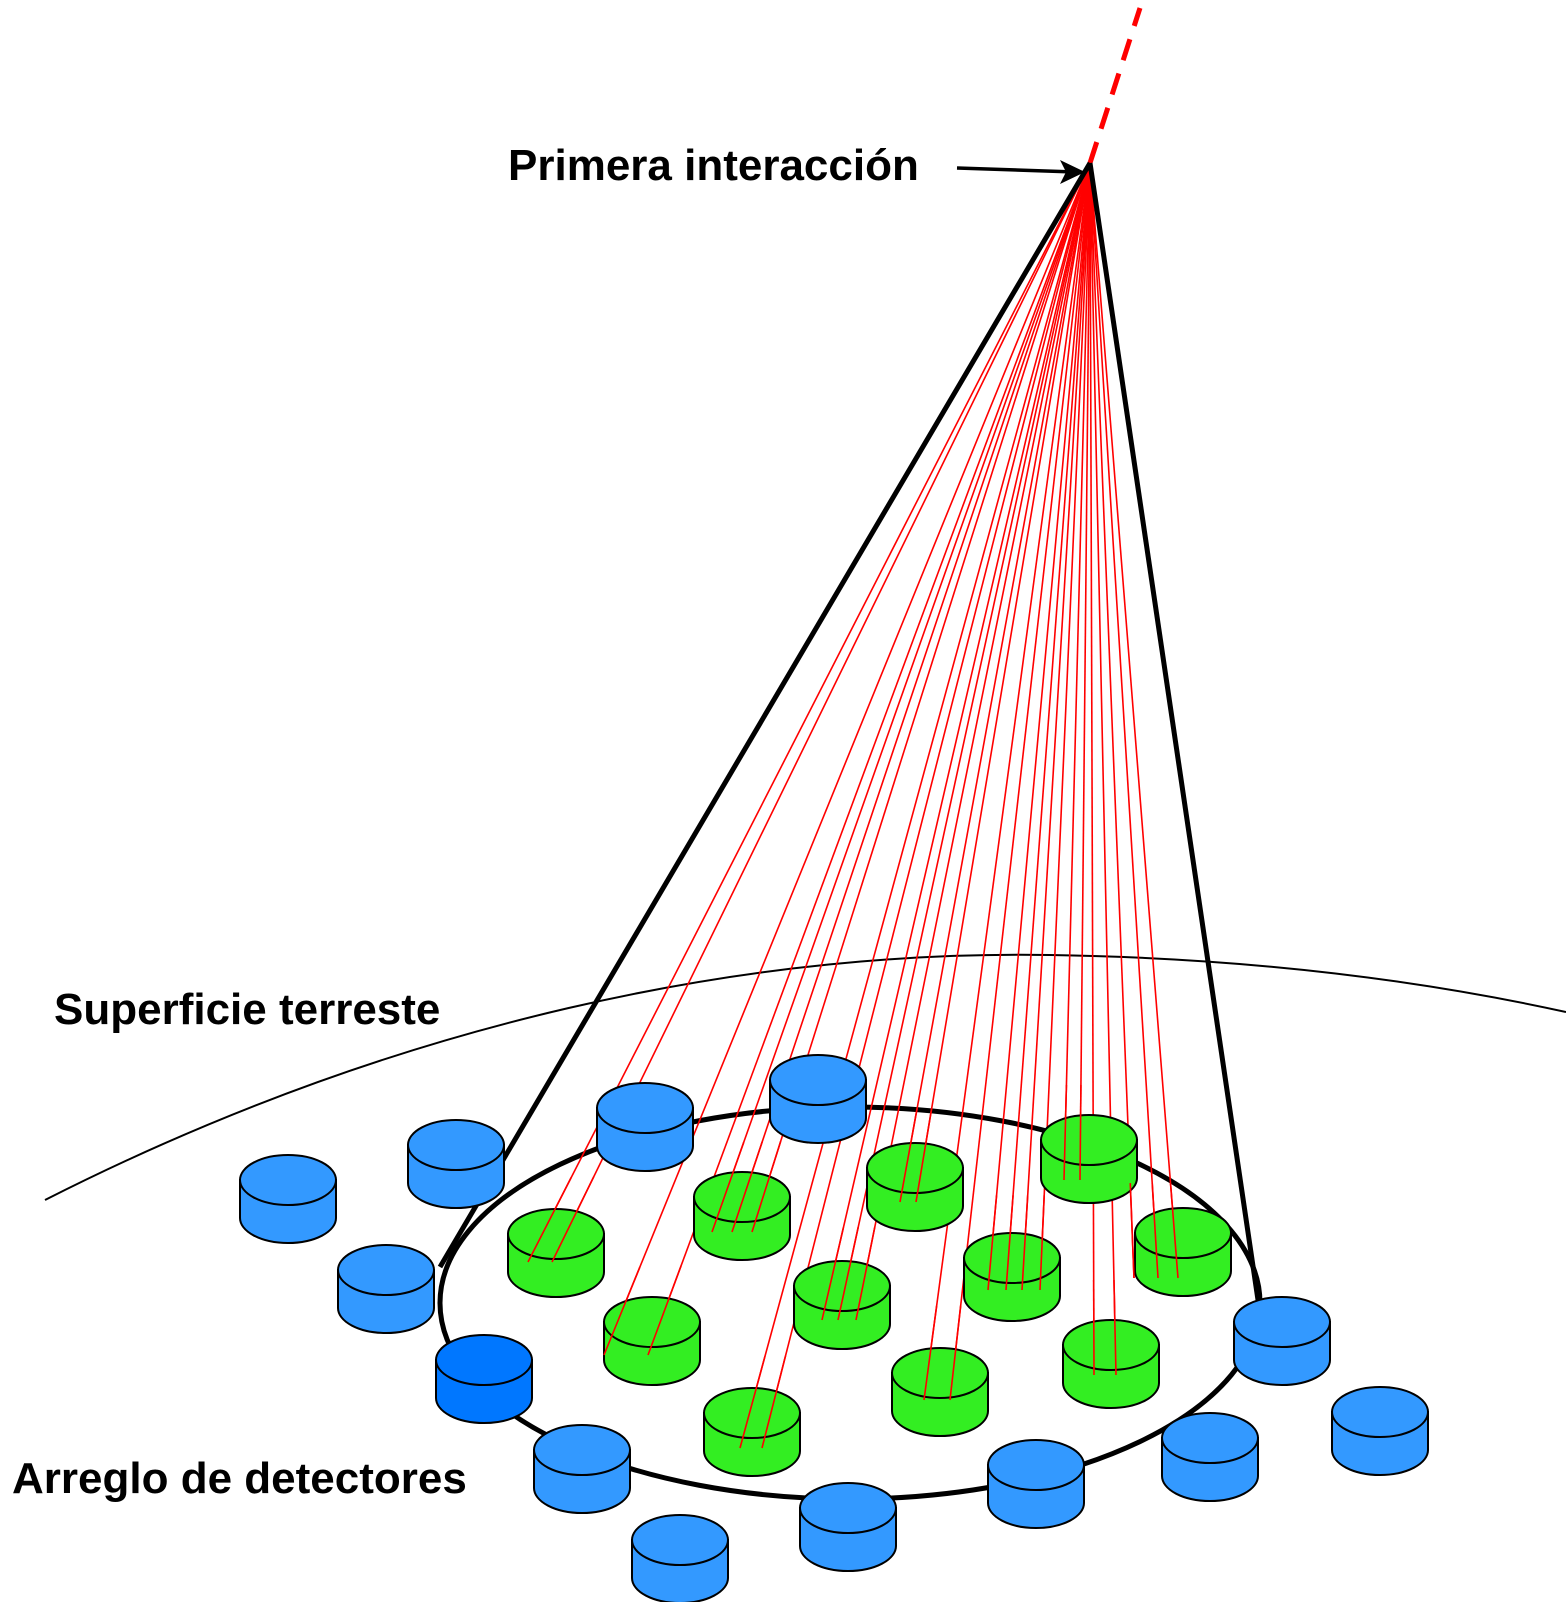  I want to click on arrow-right-icon, so click(1020, 172).